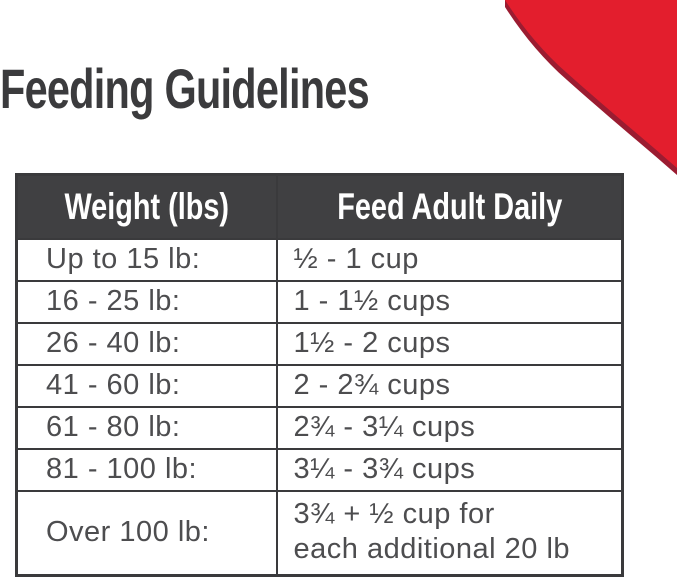  I want to click on page-title: Feeding Guidelines, so click(185, 88).